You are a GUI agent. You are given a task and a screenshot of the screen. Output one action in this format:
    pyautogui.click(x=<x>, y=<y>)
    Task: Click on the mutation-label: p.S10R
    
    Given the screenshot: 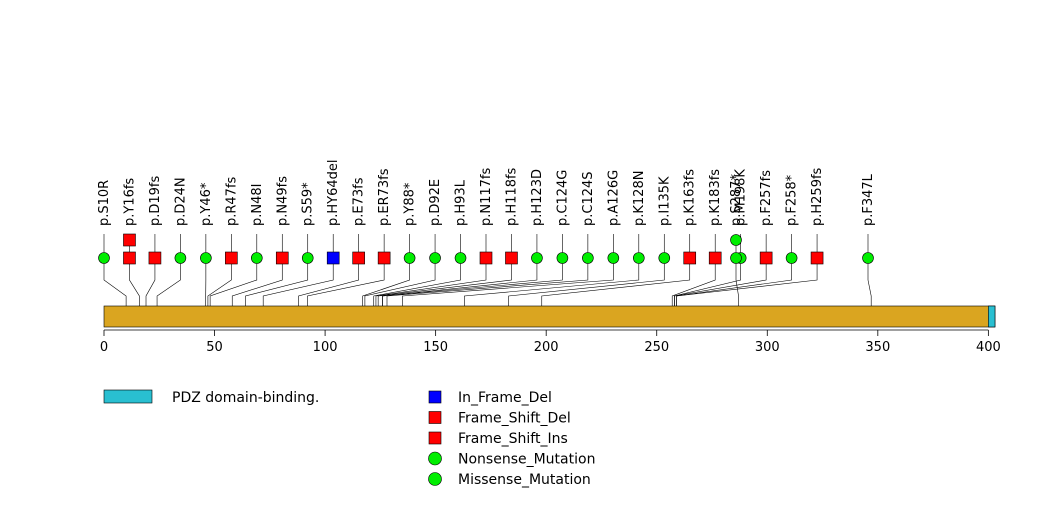 What is the action you would take?
    pyautogui.click(x=104, y=203)
    